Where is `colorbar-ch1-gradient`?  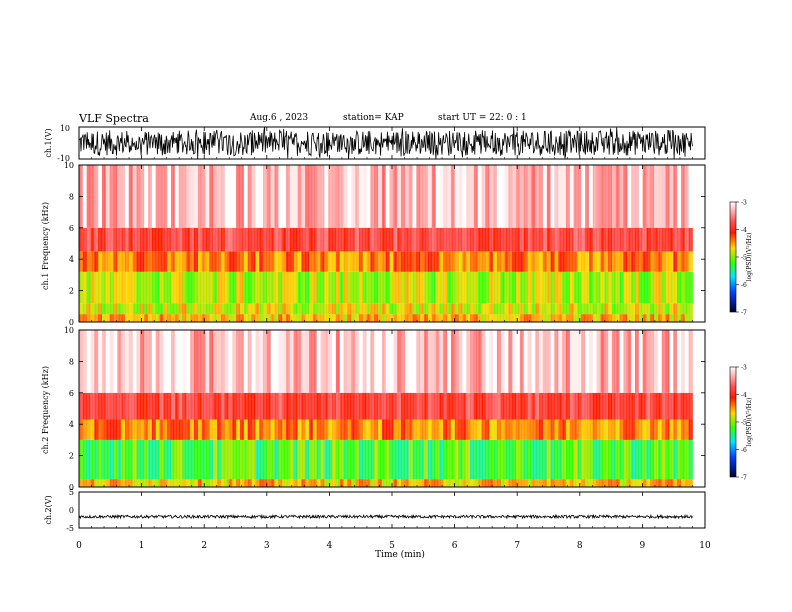 colorbar-ch1-gradient is located at coordinates (733, 257).